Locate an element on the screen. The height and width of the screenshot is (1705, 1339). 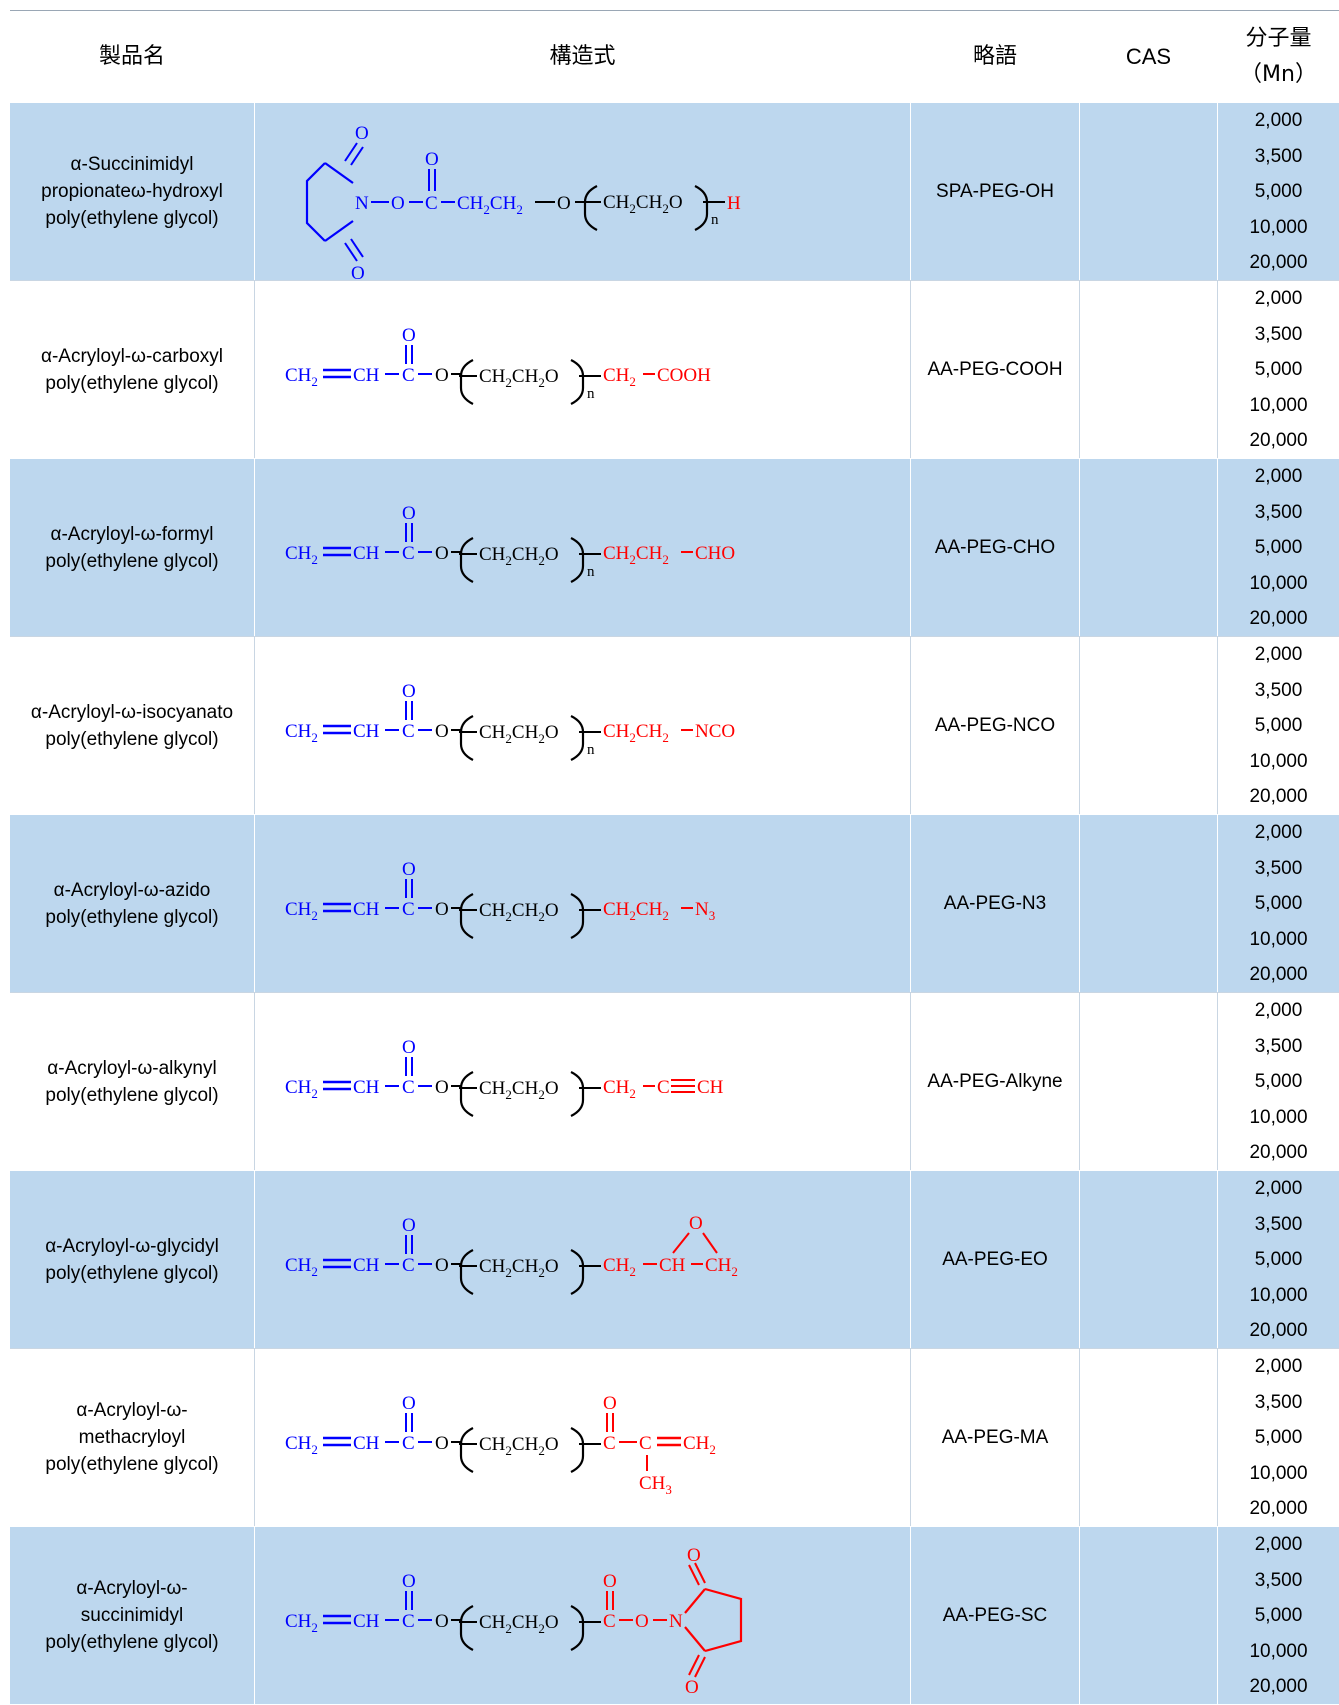
product-name-line: α-Acryloyl-ω-formyl is located at coordinates (132, 534).